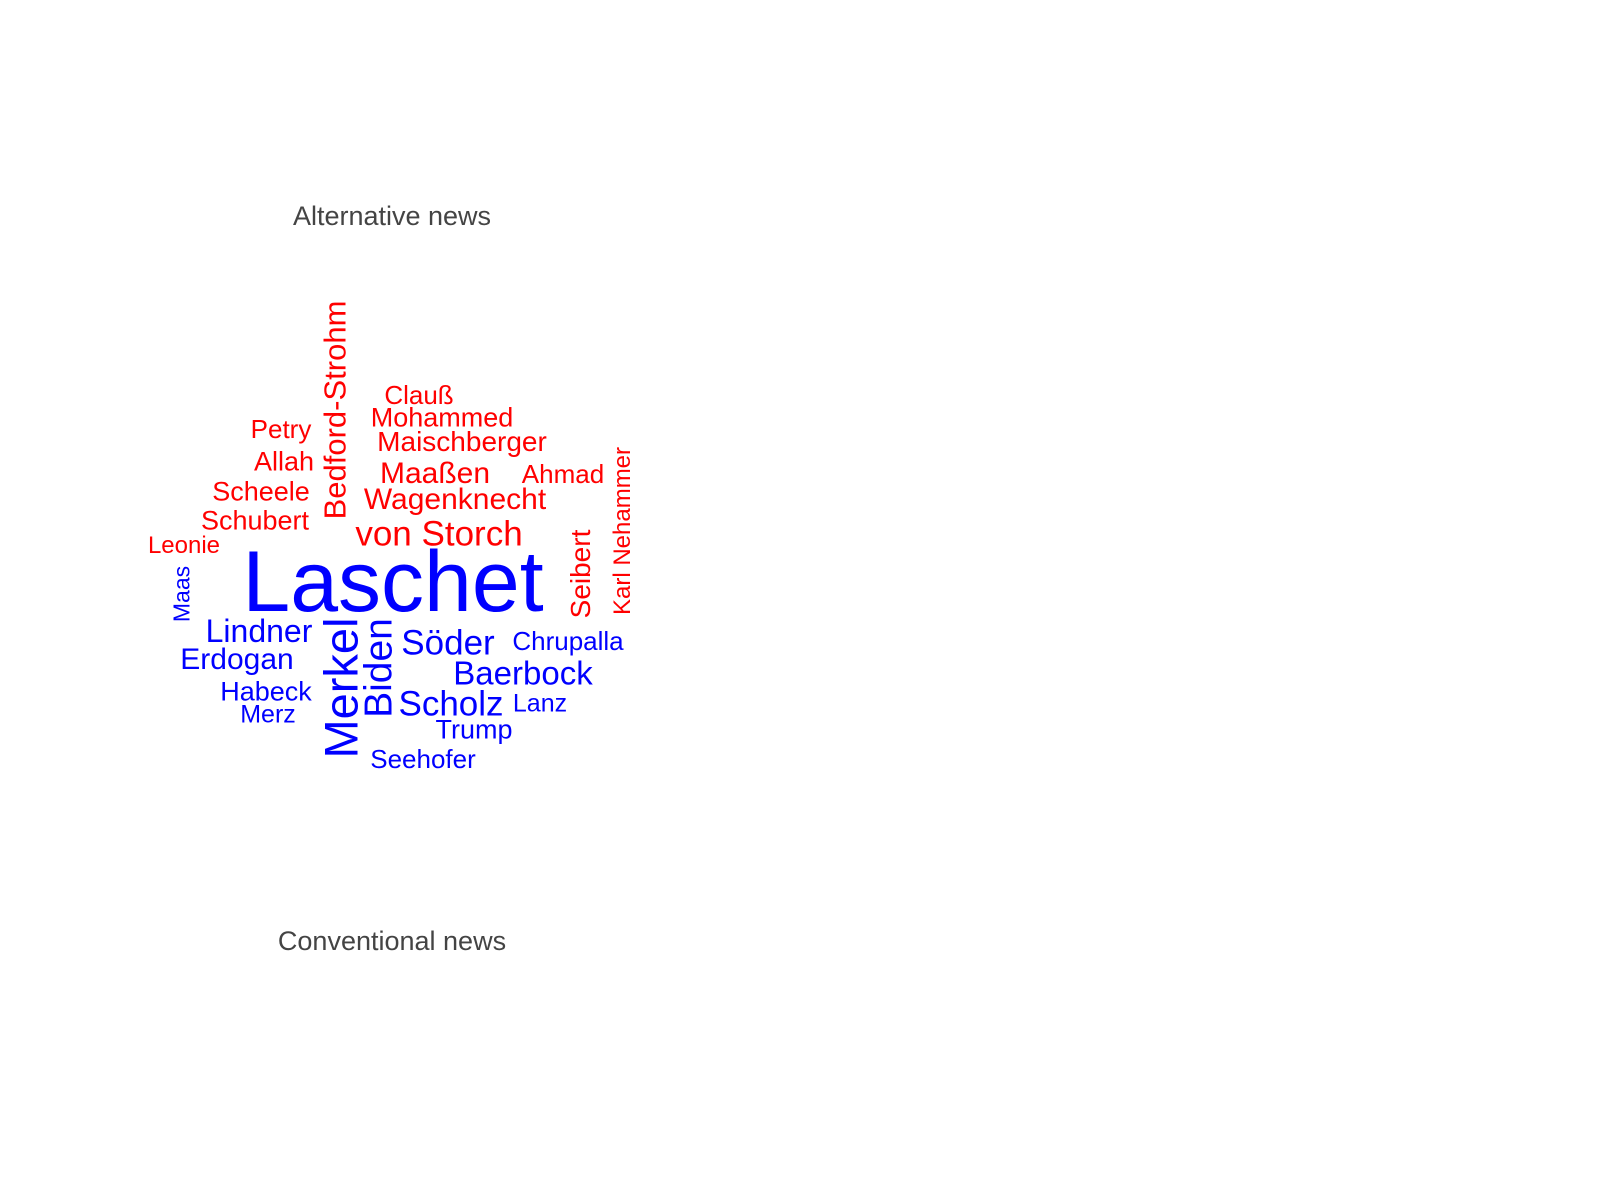 The image size is (1613, 1188). What do you see at coordinates (442, 417) in the screenshot?
I see `word-mohammed: Mohammed` at bounding box center [442, 417].